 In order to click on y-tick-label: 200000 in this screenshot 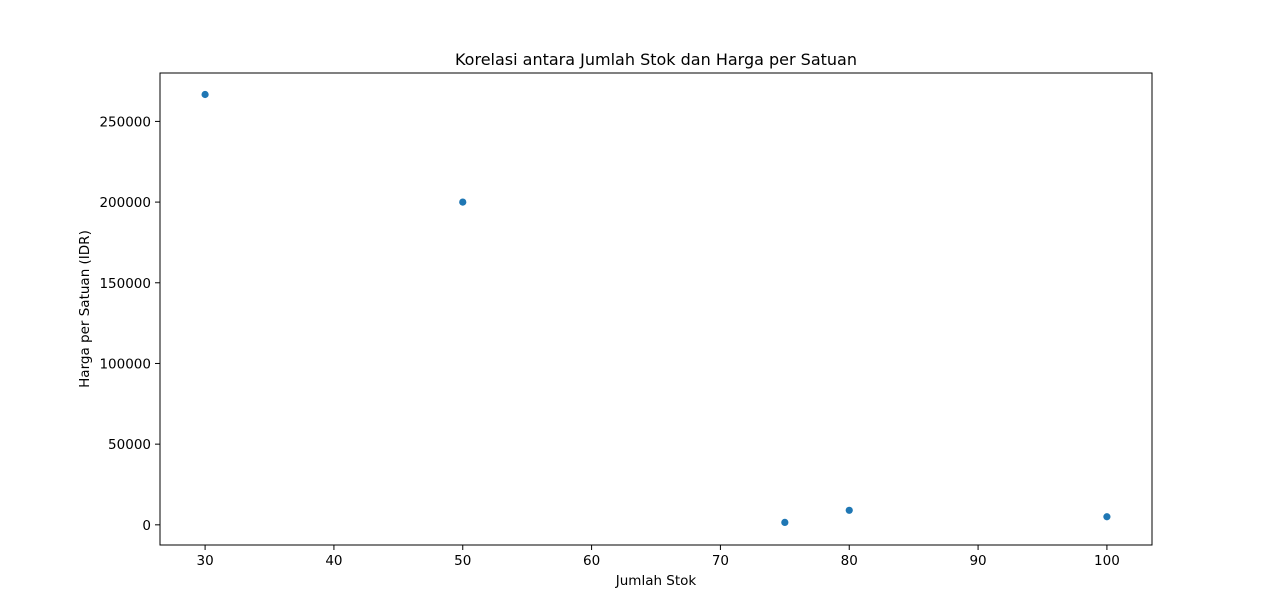, I will do `click(125, 203)`.